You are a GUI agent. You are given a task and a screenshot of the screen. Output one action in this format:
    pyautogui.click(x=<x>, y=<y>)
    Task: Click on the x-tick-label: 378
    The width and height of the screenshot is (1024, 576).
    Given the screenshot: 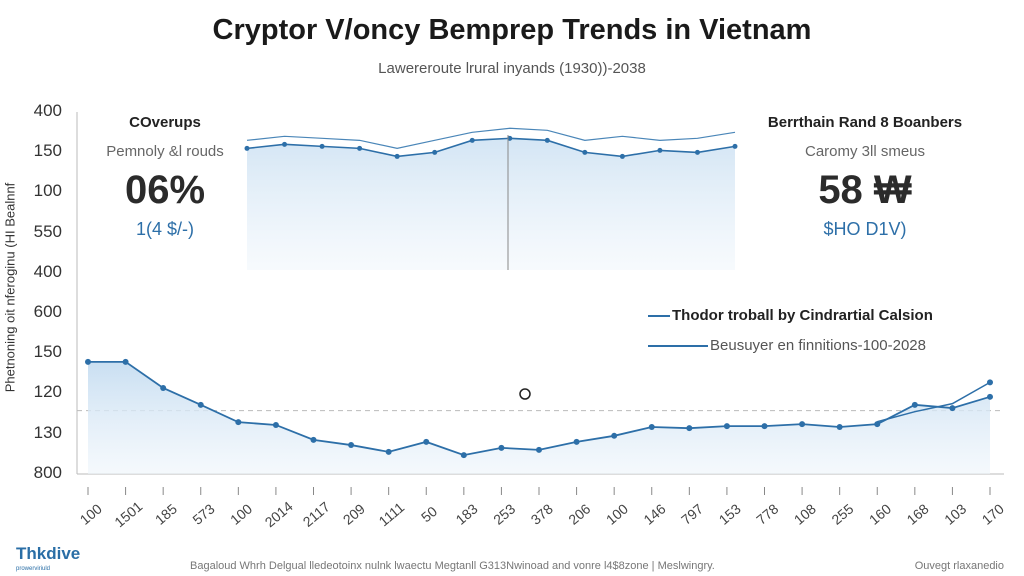 What is the action you would take?
    pyautogui.click(x=542, y=513)
    